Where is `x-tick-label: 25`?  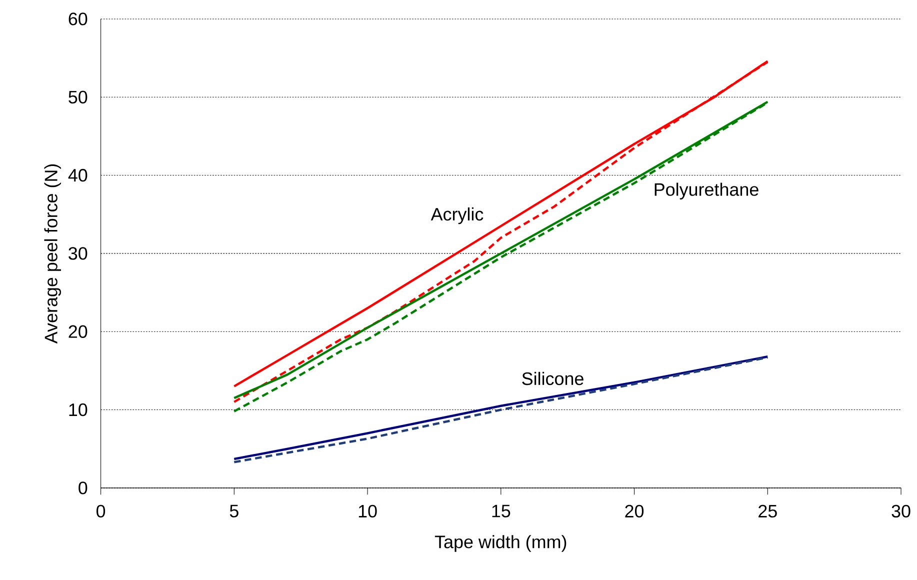 x-tick-label: 25 is located at coordinates (767, 511).